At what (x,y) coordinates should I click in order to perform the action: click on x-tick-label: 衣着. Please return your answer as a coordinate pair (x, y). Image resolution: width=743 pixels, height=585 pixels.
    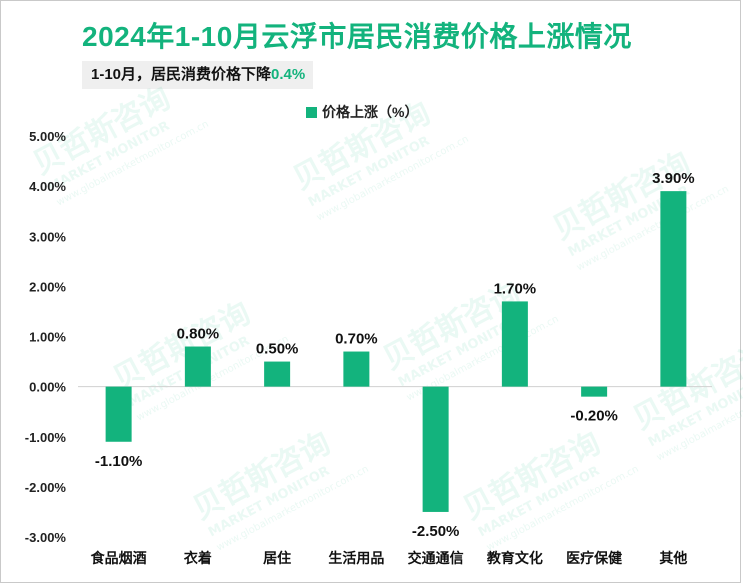
    Looking at the image, I should click on (198, 558).